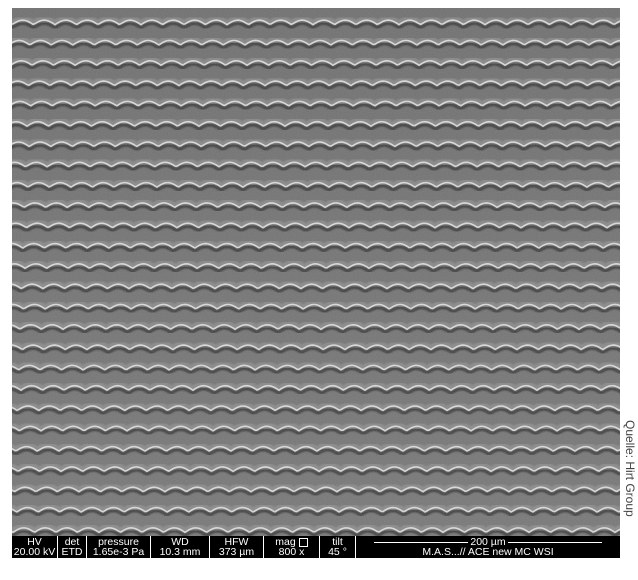 The image size is (638, 580). Describe the element at coordinates (337, 552) in the screenshot. I see `info-value-tilt: 45 °` at that location.